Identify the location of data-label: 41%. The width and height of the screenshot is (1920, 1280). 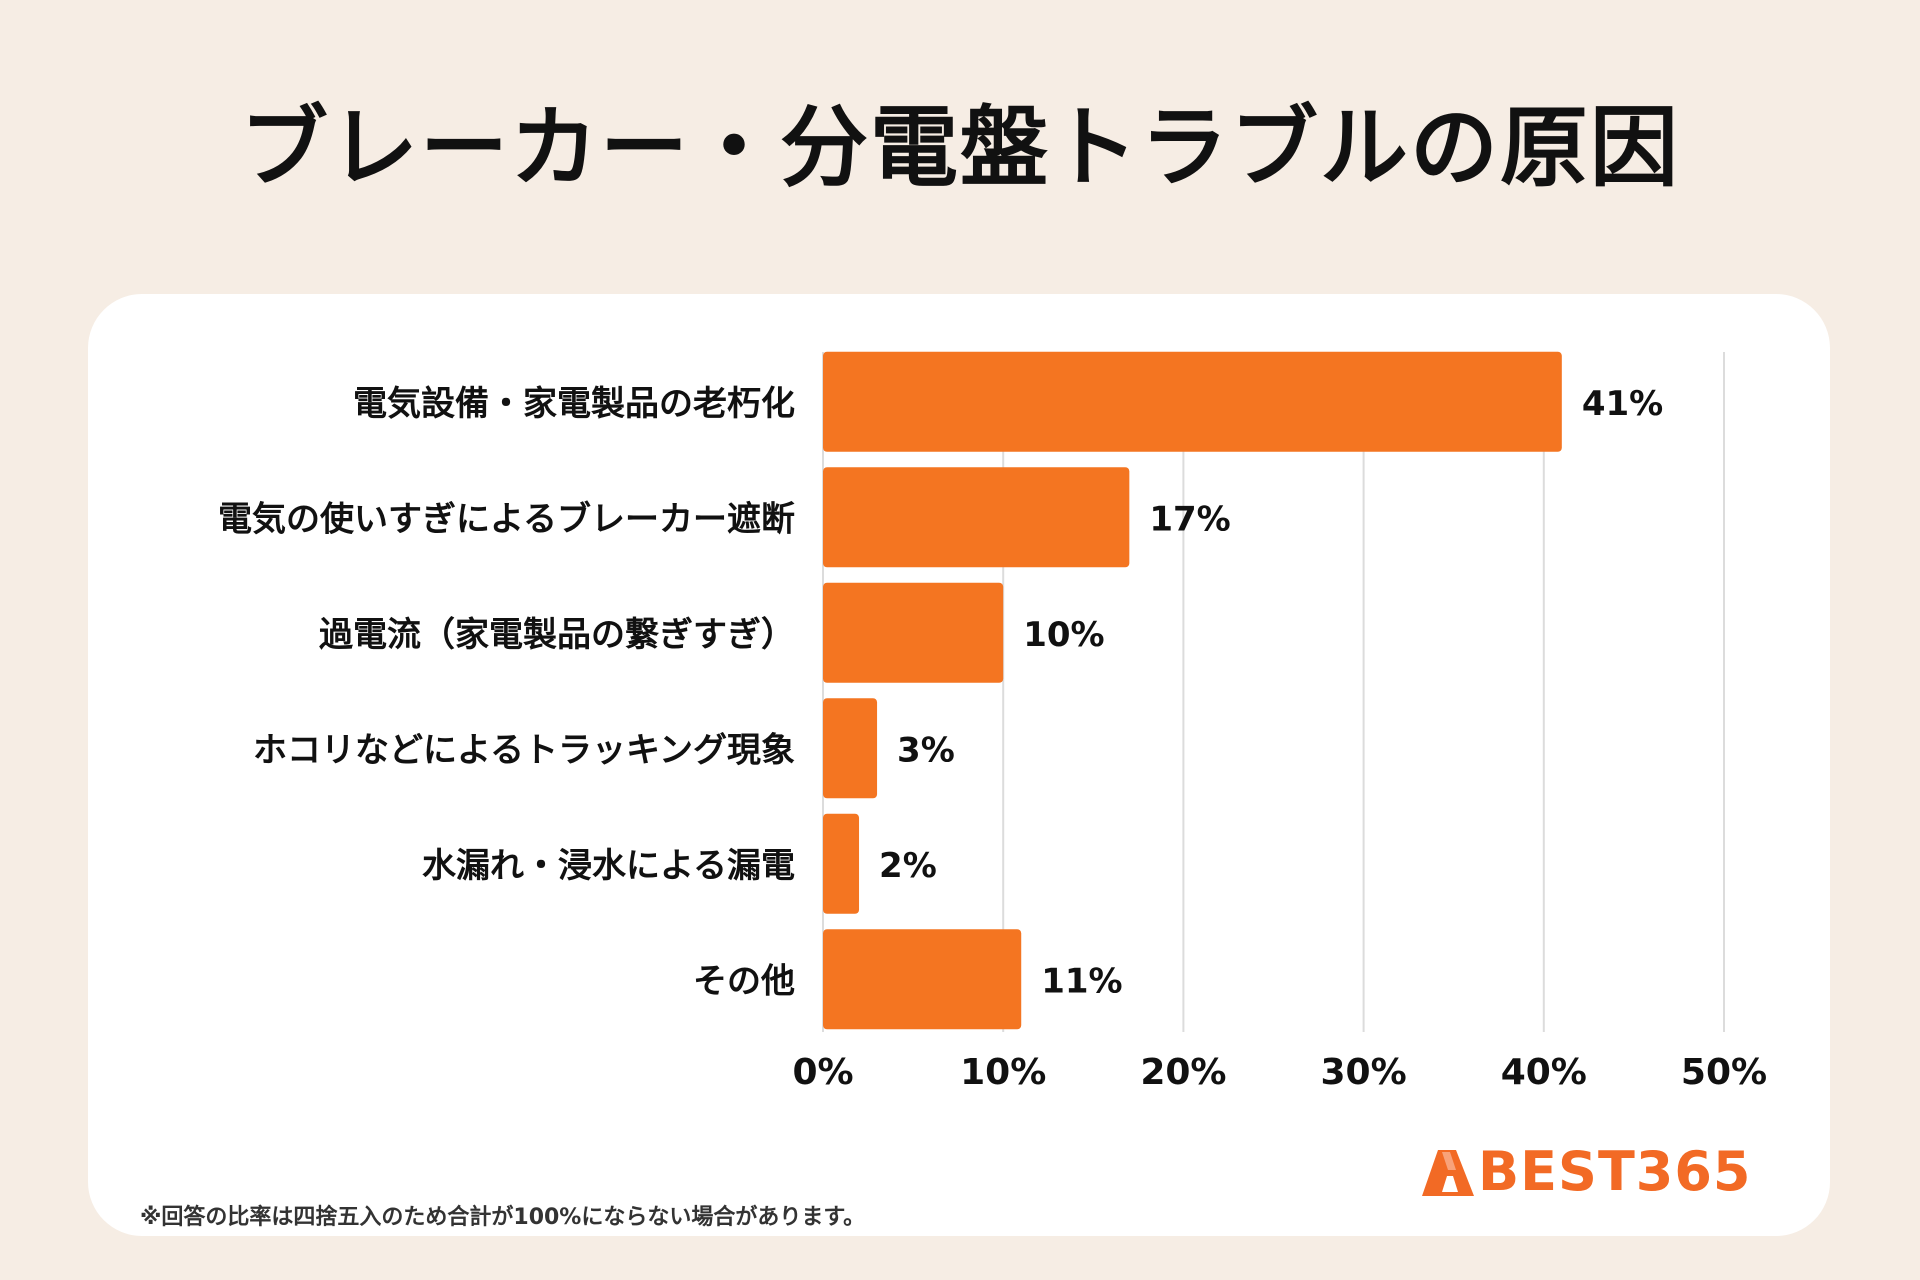
(1622, 404).